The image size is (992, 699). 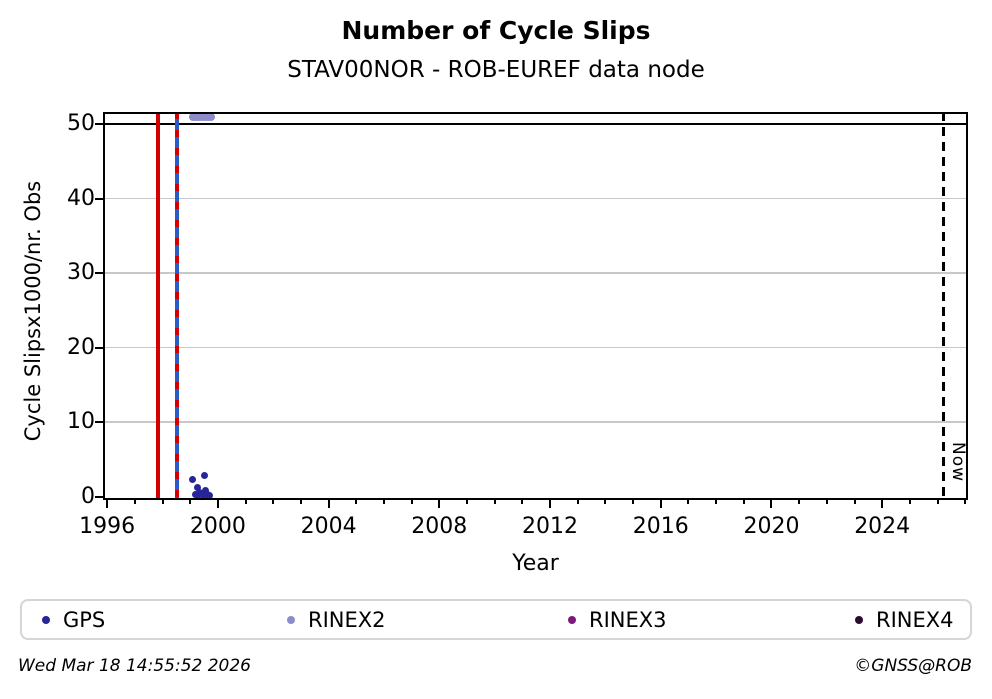 I want to click on y-tick-label: 20, so click(x=81, y=347).